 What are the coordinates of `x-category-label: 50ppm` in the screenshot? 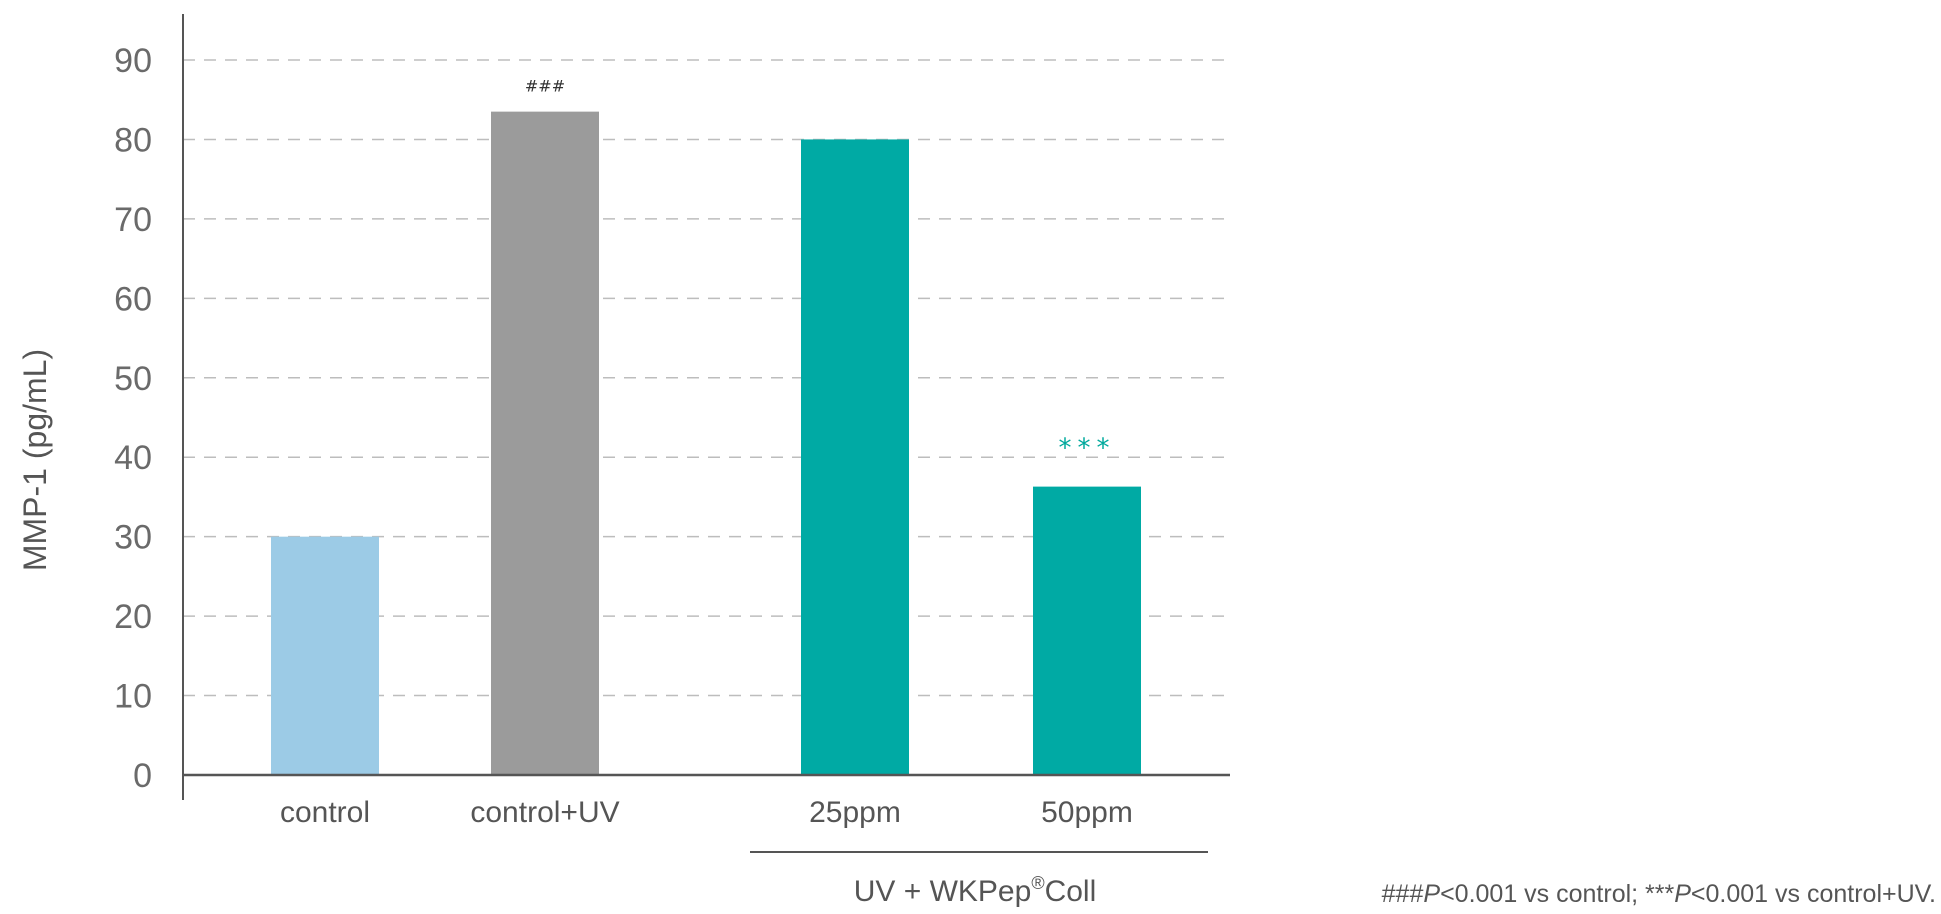 It's located at (1087, 812).